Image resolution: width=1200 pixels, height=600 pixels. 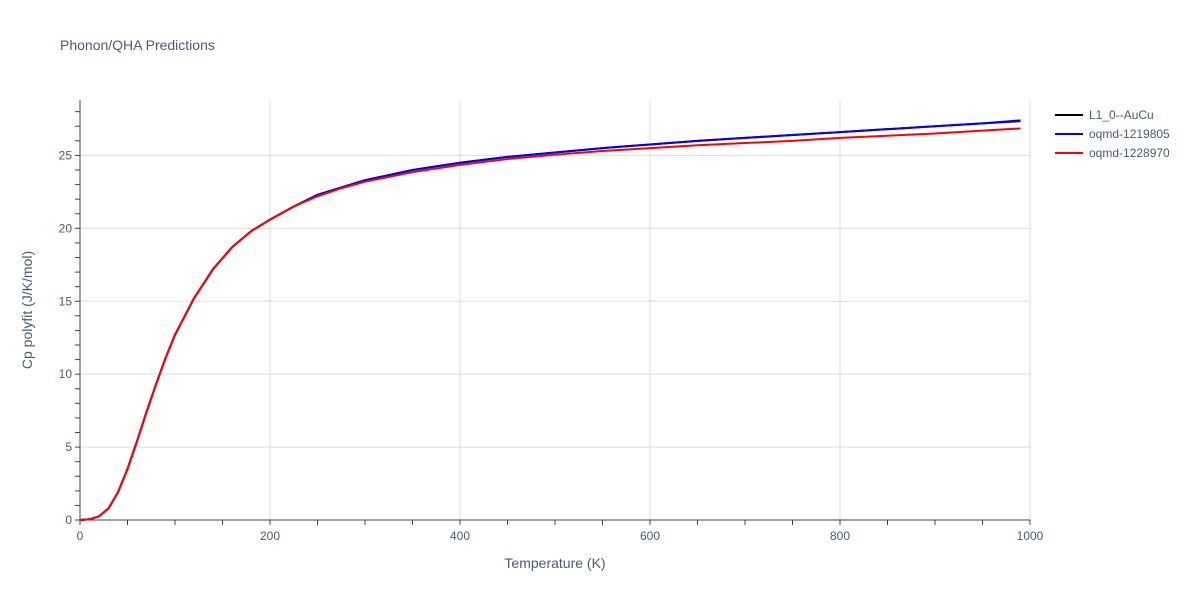 I want to click on legend-item-0: L1_0--AuCu, so click(x=1104, y=115).